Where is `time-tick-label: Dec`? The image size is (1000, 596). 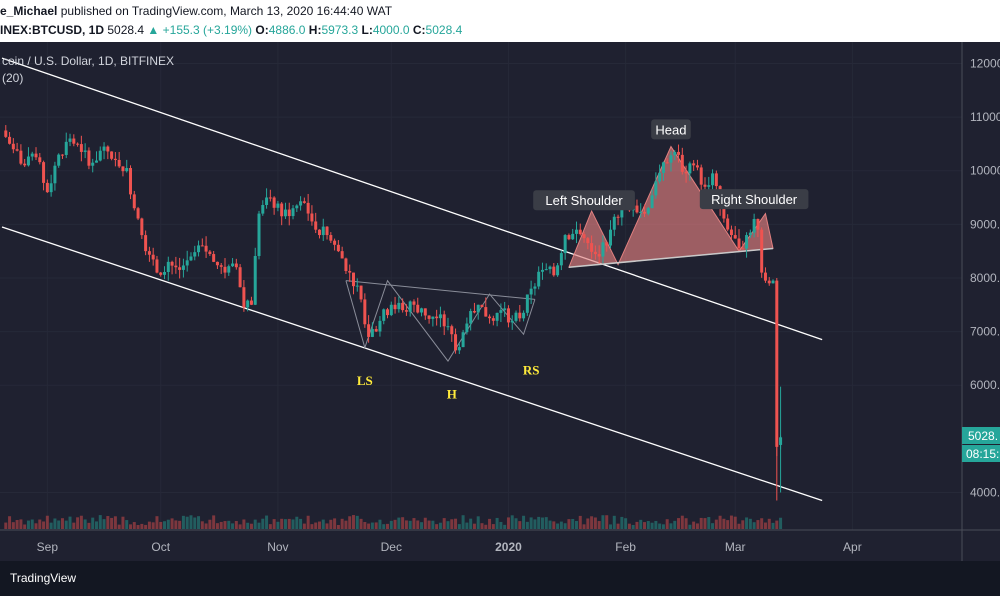
time-tick-label: Dec is located at coordinates (391, 547).